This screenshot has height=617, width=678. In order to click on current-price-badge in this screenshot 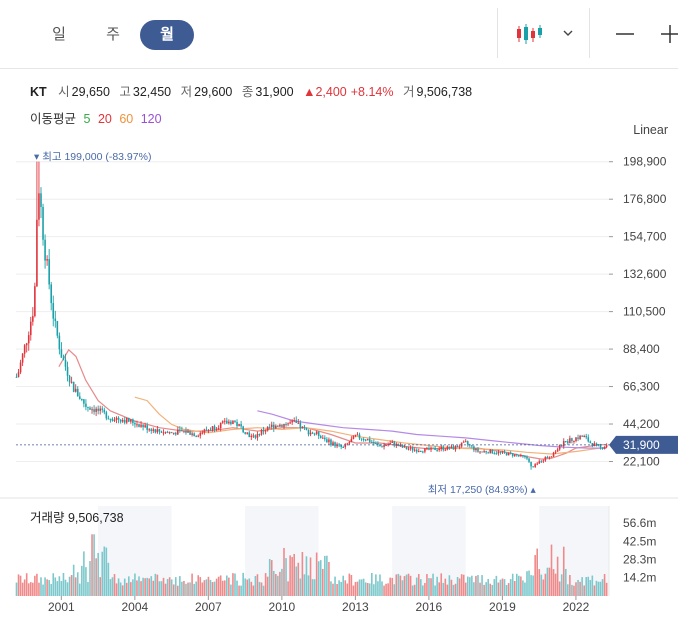, I will do `click(643, 444)`.